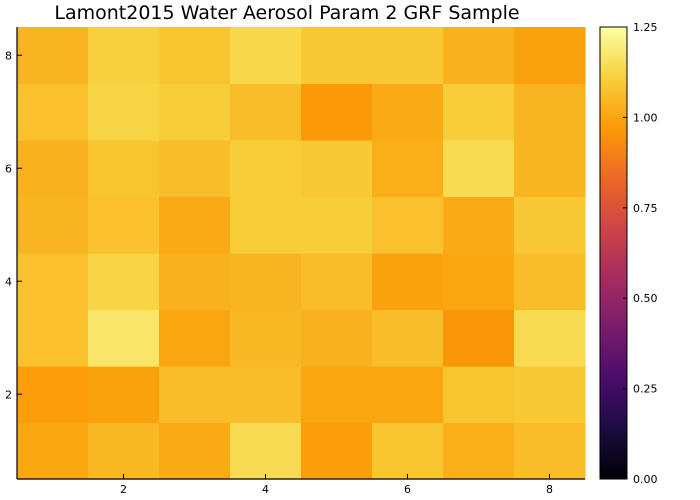 This screenshot has width=700, height=500. I want to click on colorbar-tick-label: 0.50, so click(645, 298).